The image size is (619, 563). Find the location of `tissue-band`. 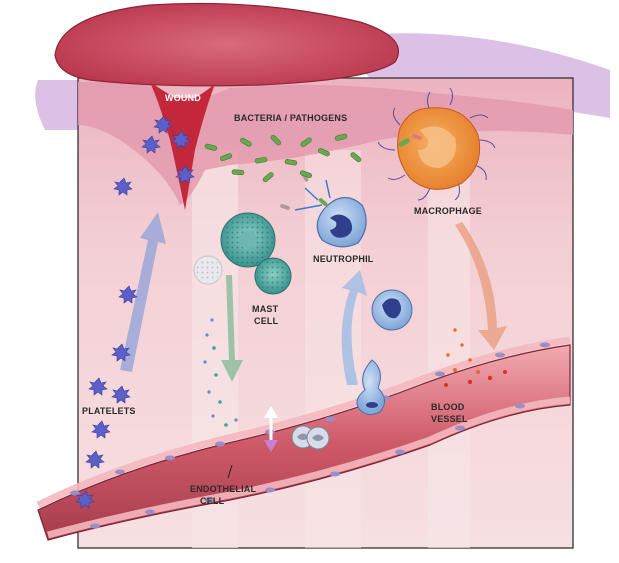

tissue-band is located at coordinates (449, 349).